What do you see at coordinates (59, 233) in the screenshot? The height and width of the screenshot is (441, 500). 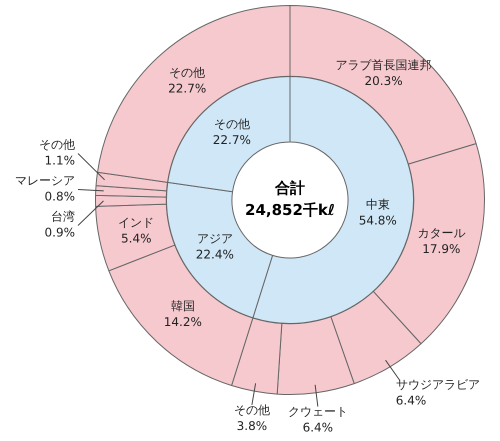 I see `data-label: 0.9%` at bounding box center [59, 233].